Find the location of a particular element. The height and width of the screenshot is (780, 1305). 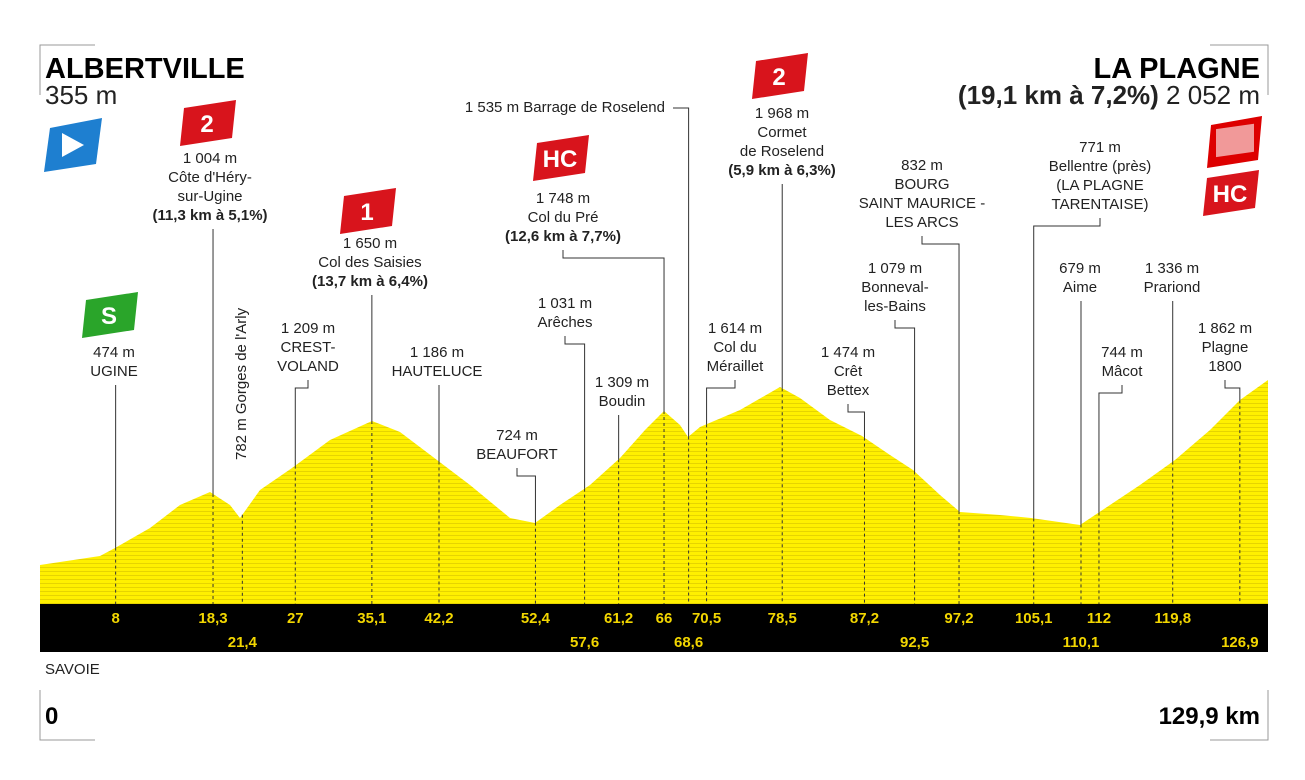

waypoint-label: Prariond is located at coordinates (1172, 287).